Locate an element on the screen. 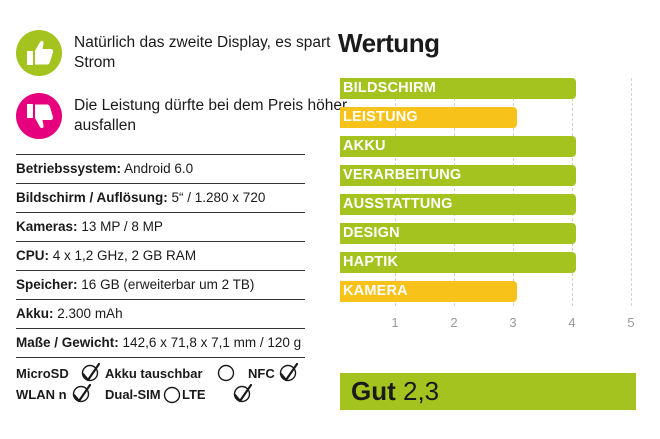 This screenshot has height=439, width=660. spec-label: Speicher: is located at coordinates (47, 284).